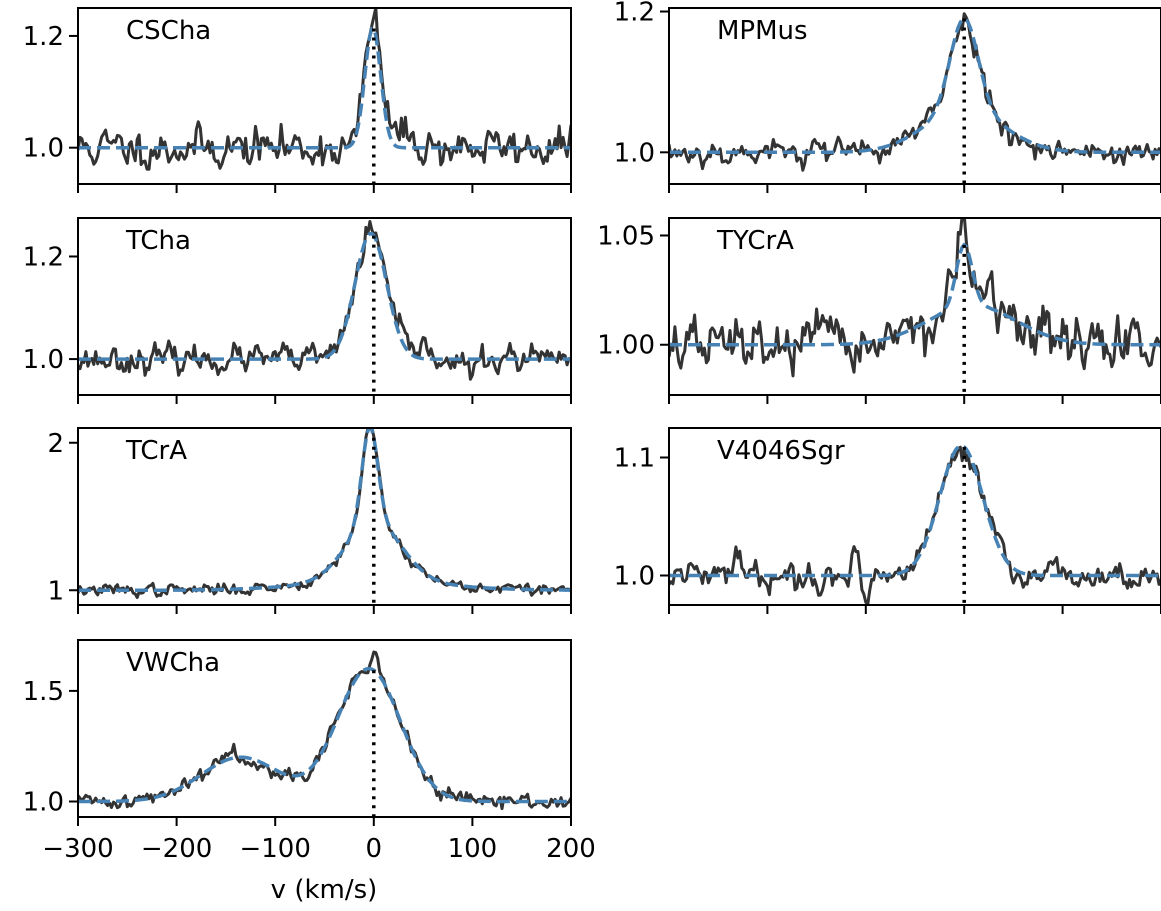 The width and height of the screenshot is (1161, 911). What do you see at coordinates (168, 31) in the screenshot?
I see `panel-label: CSCha` at bounding box center [168, 31].